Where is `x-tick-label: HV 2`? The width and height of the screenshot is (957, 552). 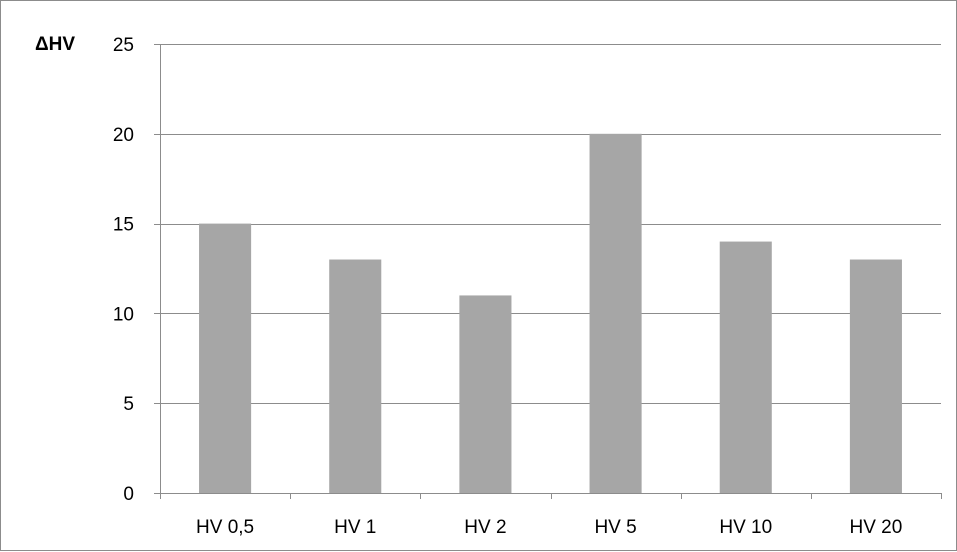
x-tick-label: HV 2 is located at coordinates (485, 527).